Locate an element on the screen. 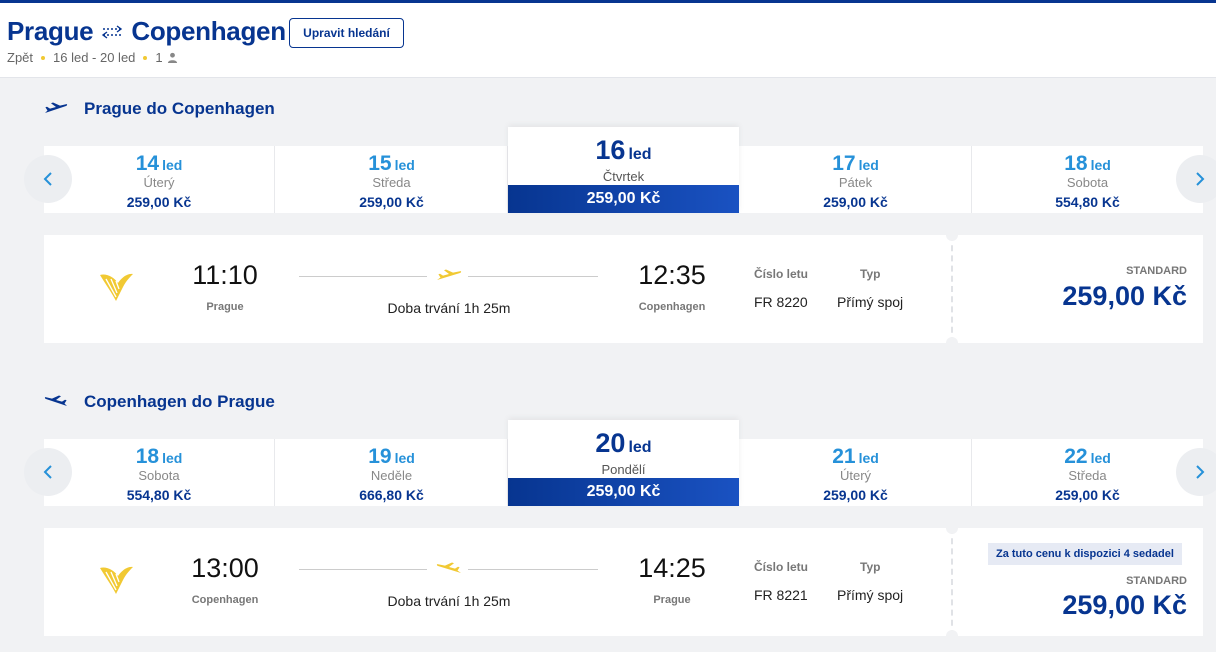 The width and height of the screenshot is (1216, 652). date-price: 666,80 Kč is located at coordinates (391, 495).